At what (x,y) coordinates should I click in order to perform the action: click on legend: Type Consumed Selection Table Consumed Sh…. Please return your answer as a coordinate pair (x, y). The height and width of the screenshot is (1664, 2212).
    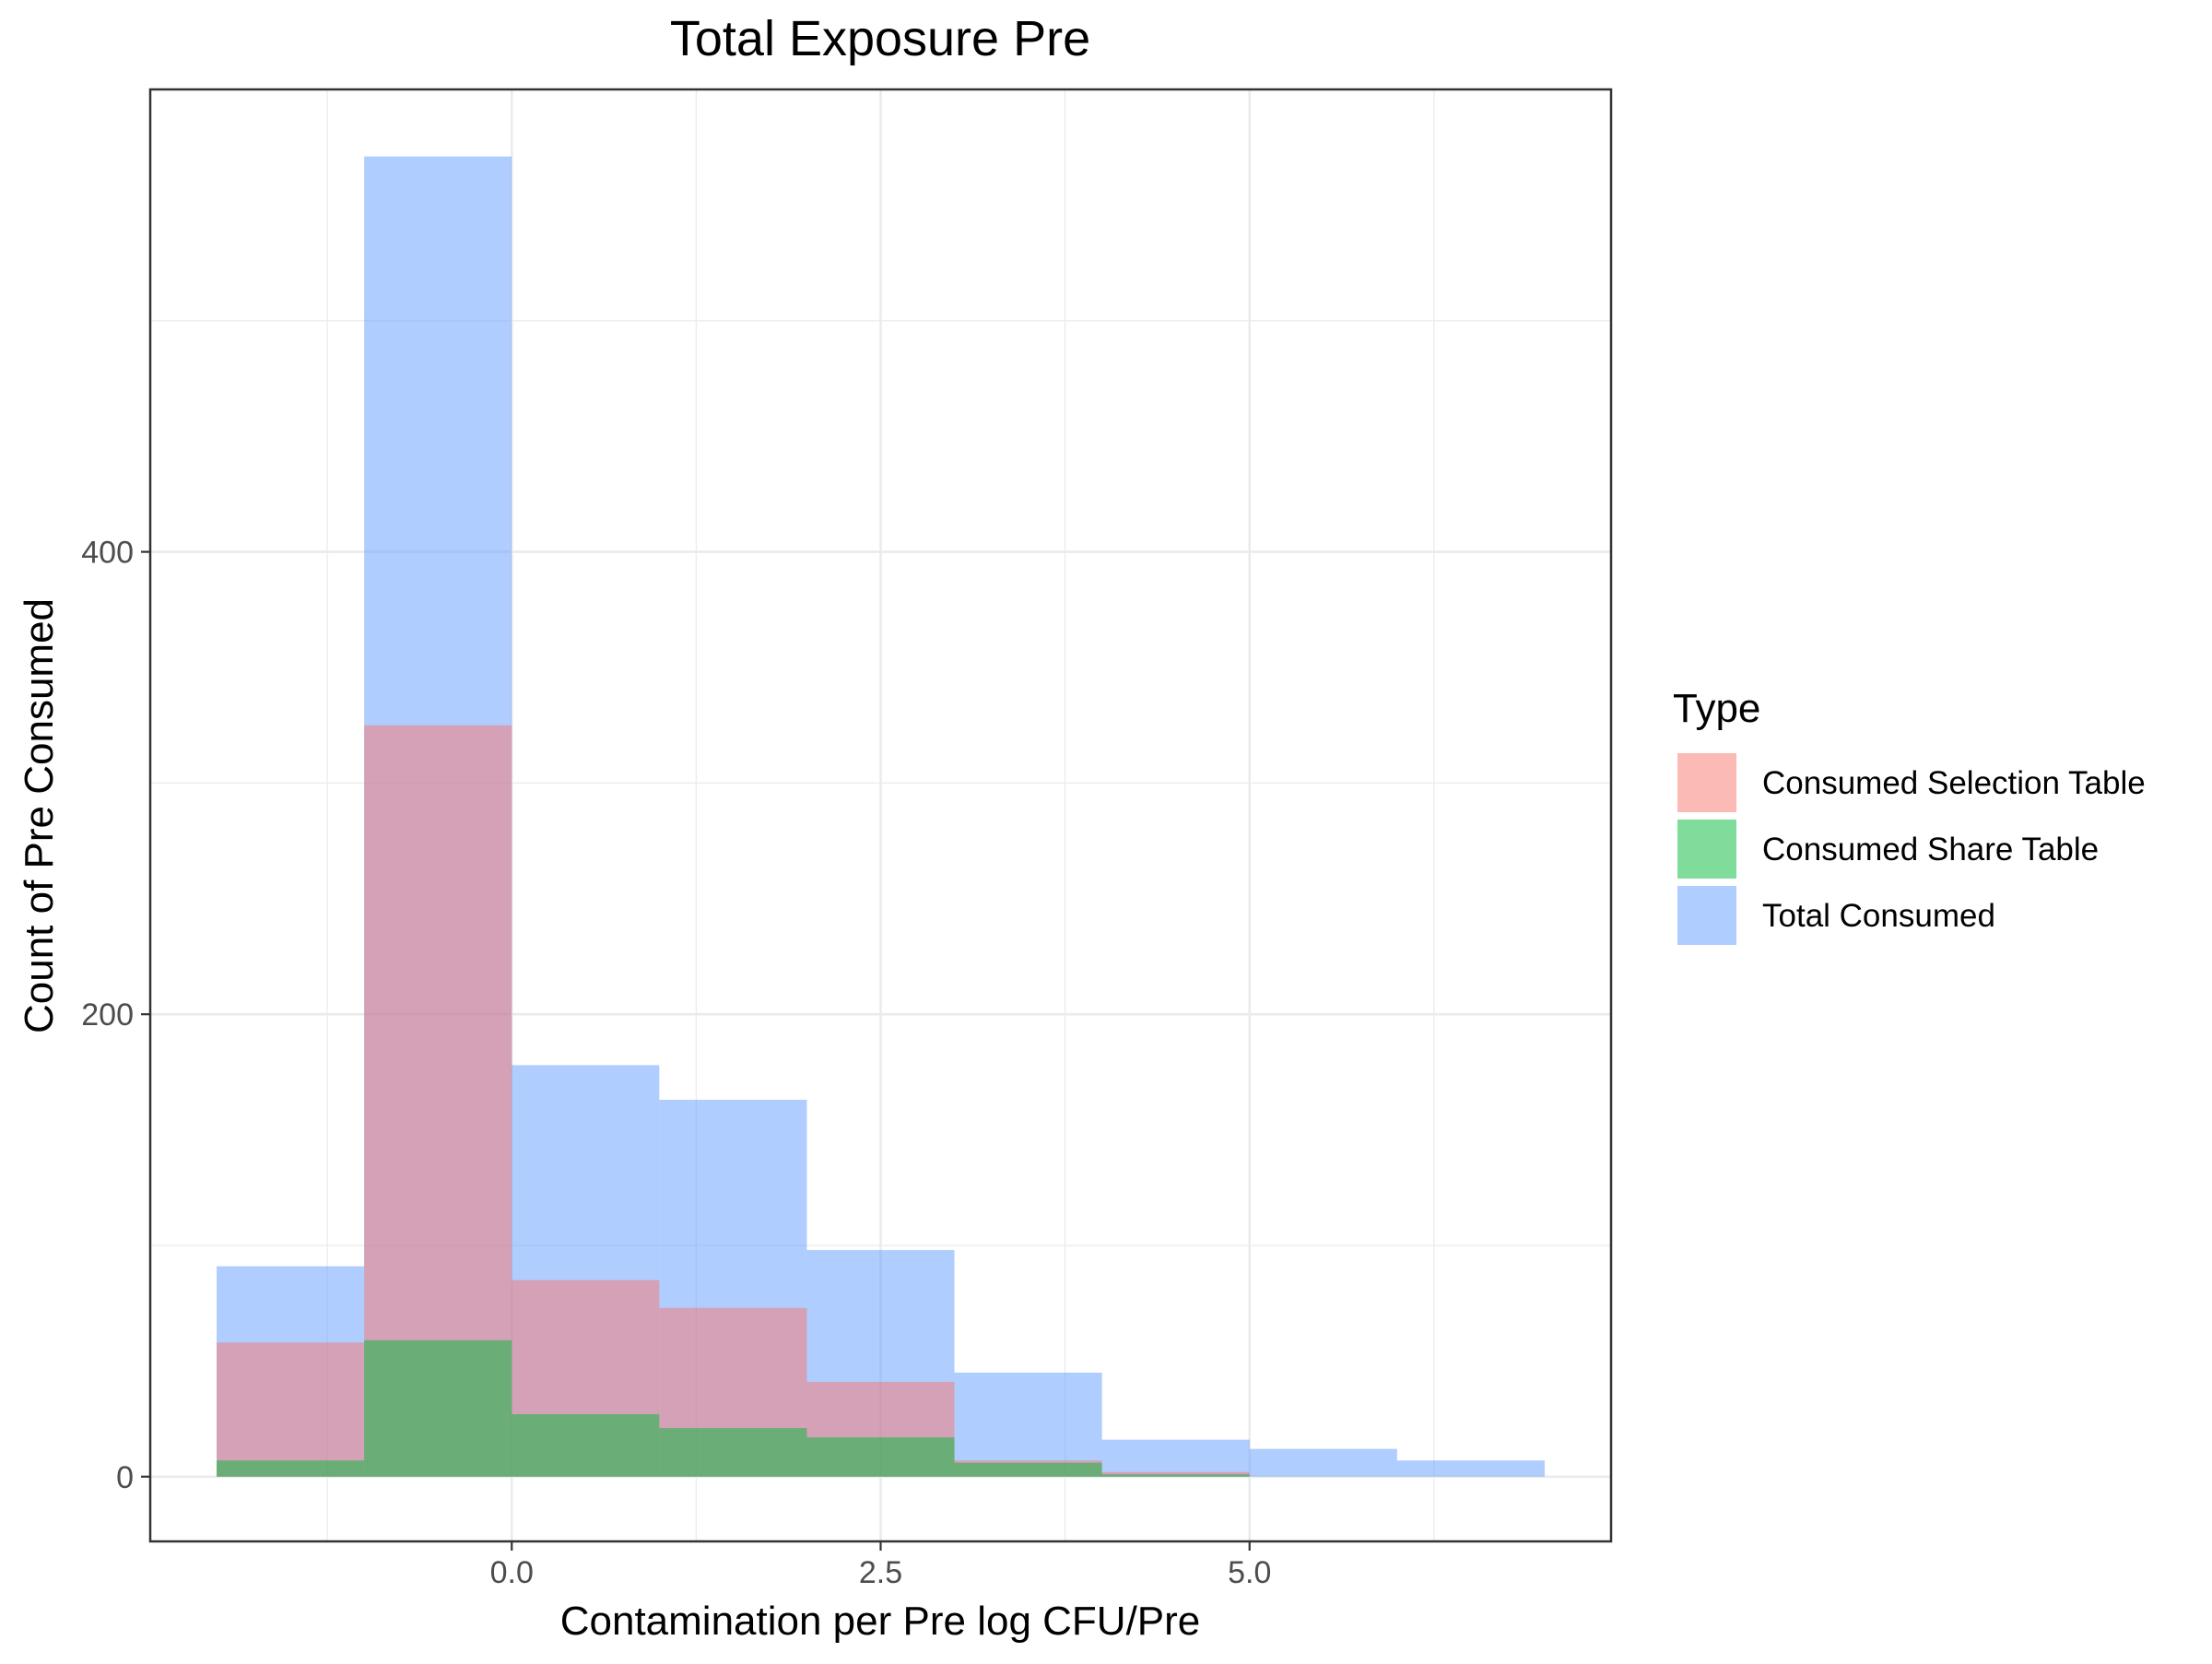
    Looking at the image, I should click on (1909, 816).